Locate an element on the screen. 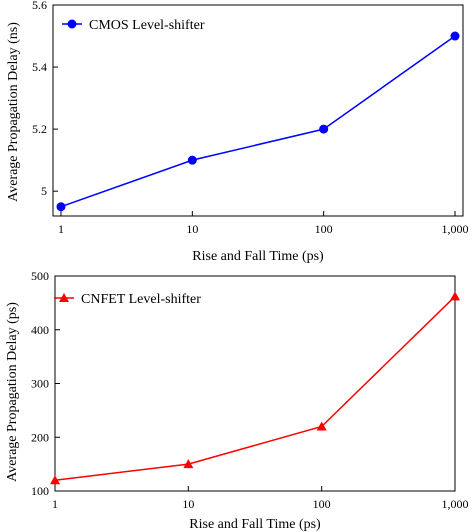  cmos-x-tick-label: 1,000 is located at coordinates (455, 229).